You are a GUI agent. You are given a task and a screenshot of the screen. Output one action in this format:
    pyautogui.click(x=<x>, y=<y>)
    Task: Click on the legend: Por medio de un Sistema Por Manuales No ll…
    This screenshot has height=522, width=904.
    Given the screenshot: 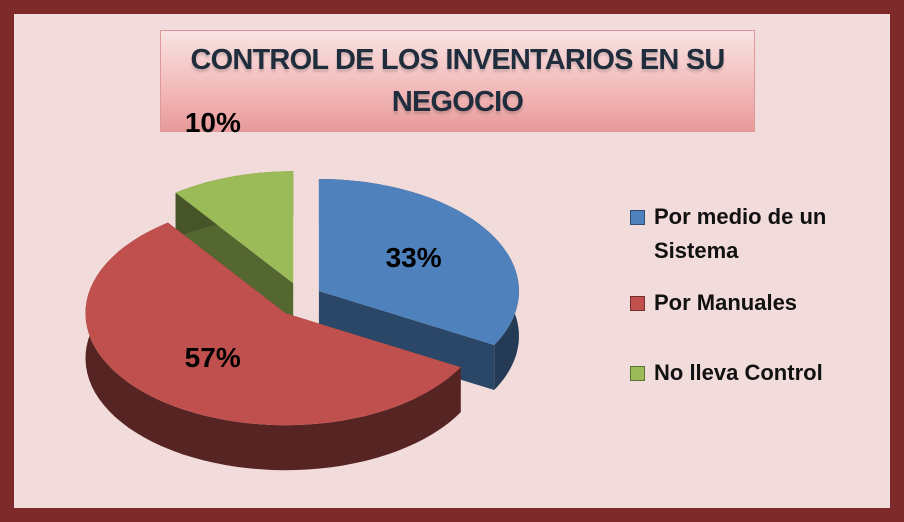 What is the action you would take?
    pyautogui.click(x=755, y=295)
    